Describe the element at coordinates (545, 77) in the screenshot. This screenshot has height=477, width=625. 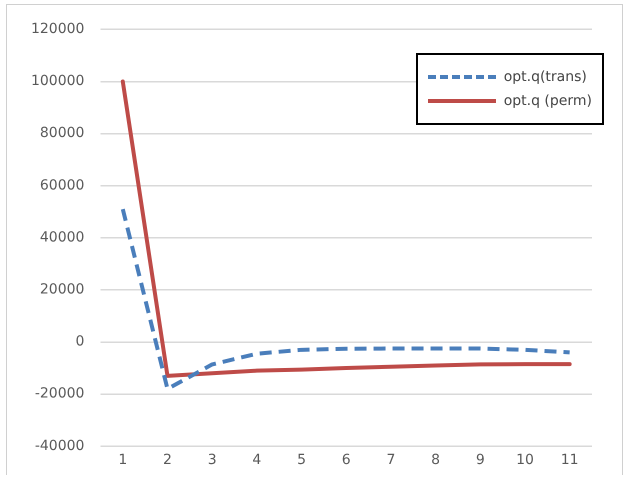
I see `legend-label: opt.q(trans)` at that location.